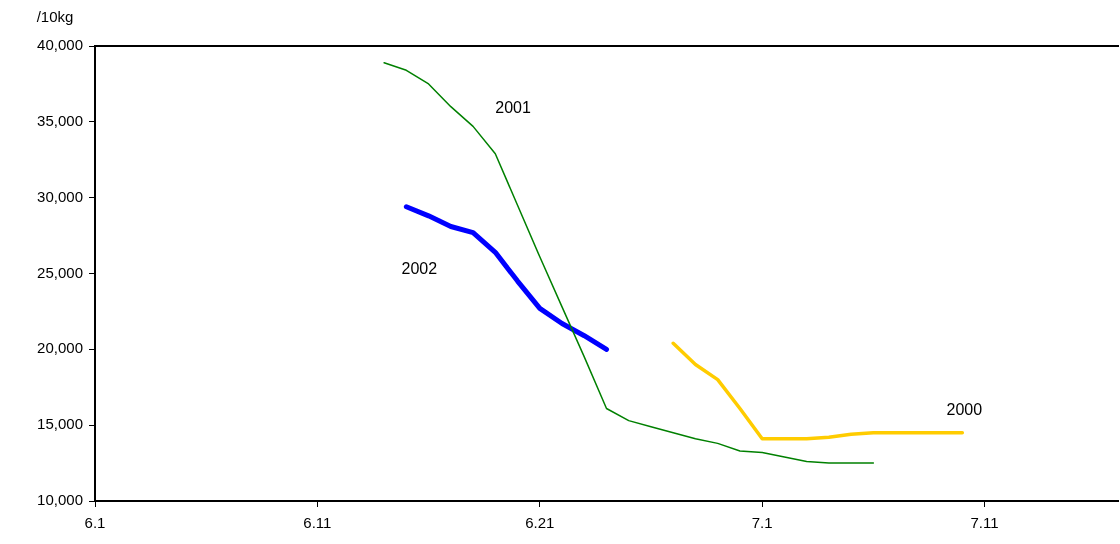 The height and width of the screenshot is (544, 1120). I want to click on series-label: 2000, so click(964, 410).